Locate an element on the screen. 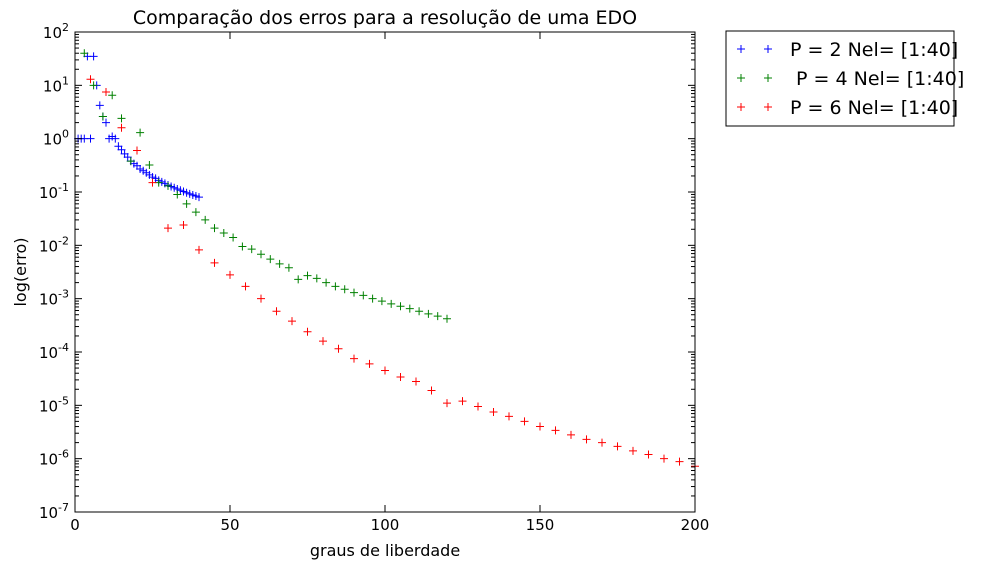 The height and width of the screenshot is (570, 991). legend-label: P = 6 Nel= [1:40] is located at coordinates (874, 108).